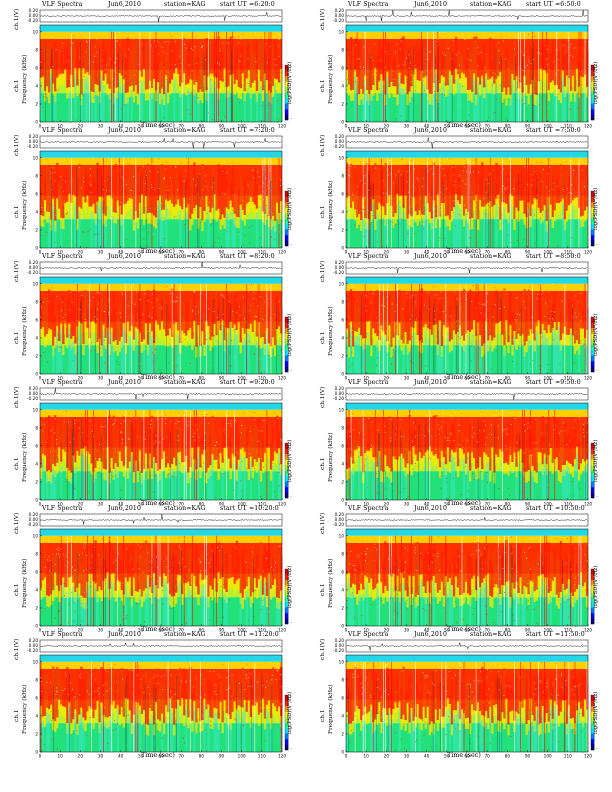  Describe the element at coordinates (161, 539) in the screenshot. I see `spectrum-band` at that location.